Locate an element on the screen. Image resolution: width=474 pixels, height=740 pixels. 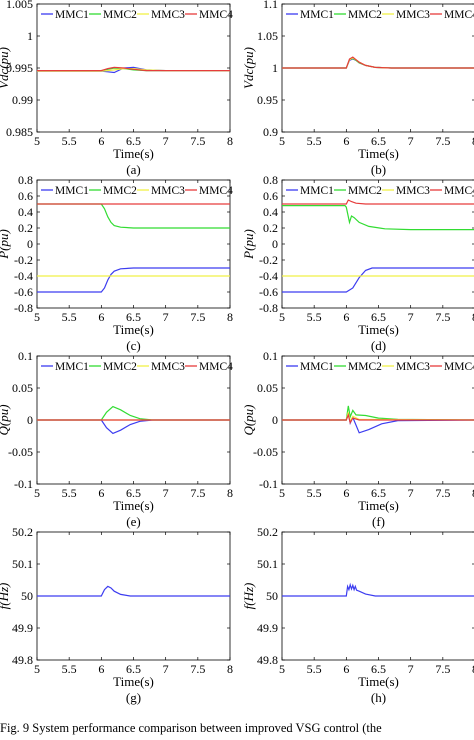
y-tick-label: 0.8 is located at coordinates (270, 180).